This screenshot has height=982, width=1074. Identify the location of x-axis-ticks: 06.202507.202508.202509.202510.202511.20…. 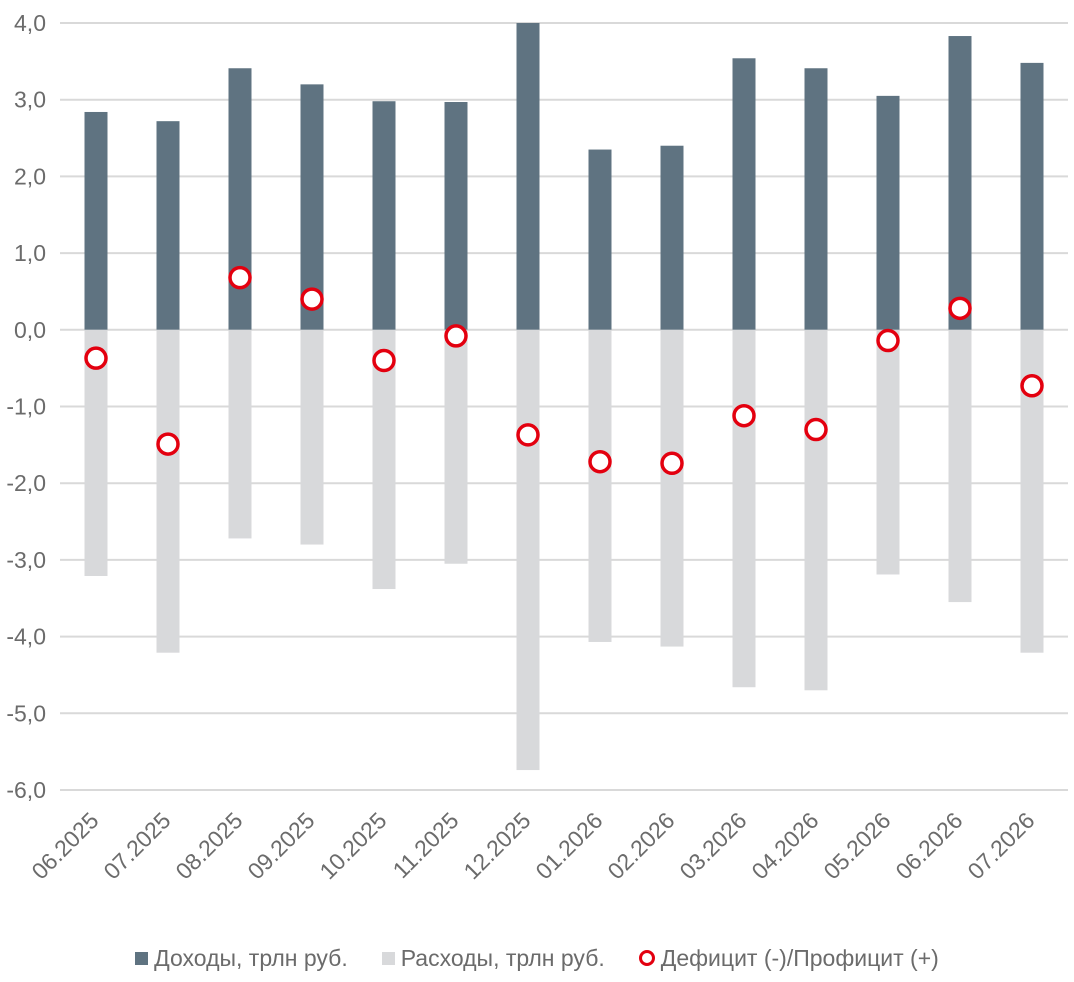
(532, 845).